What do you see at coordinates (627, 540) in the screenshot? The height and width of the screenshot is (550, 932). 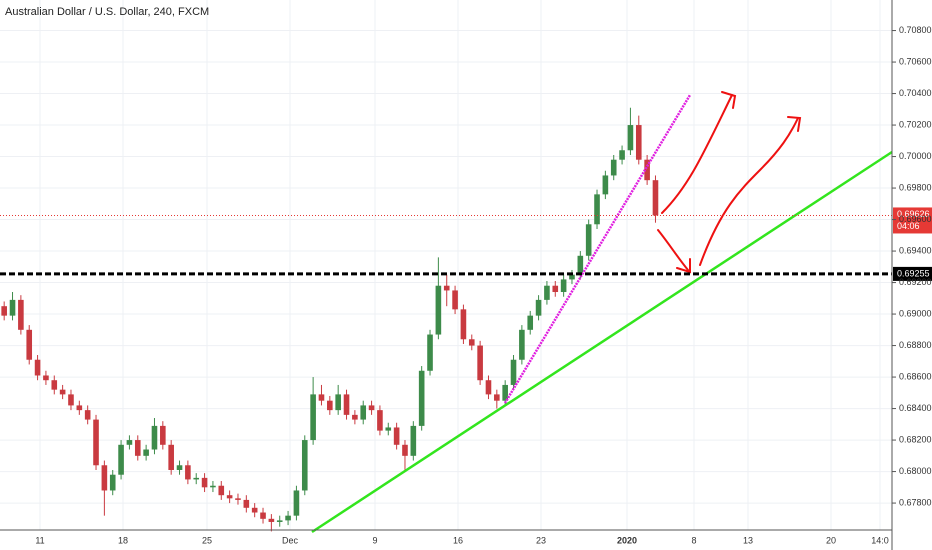 I see `x-tick-label: 2020` at bounding box center [627, 540].